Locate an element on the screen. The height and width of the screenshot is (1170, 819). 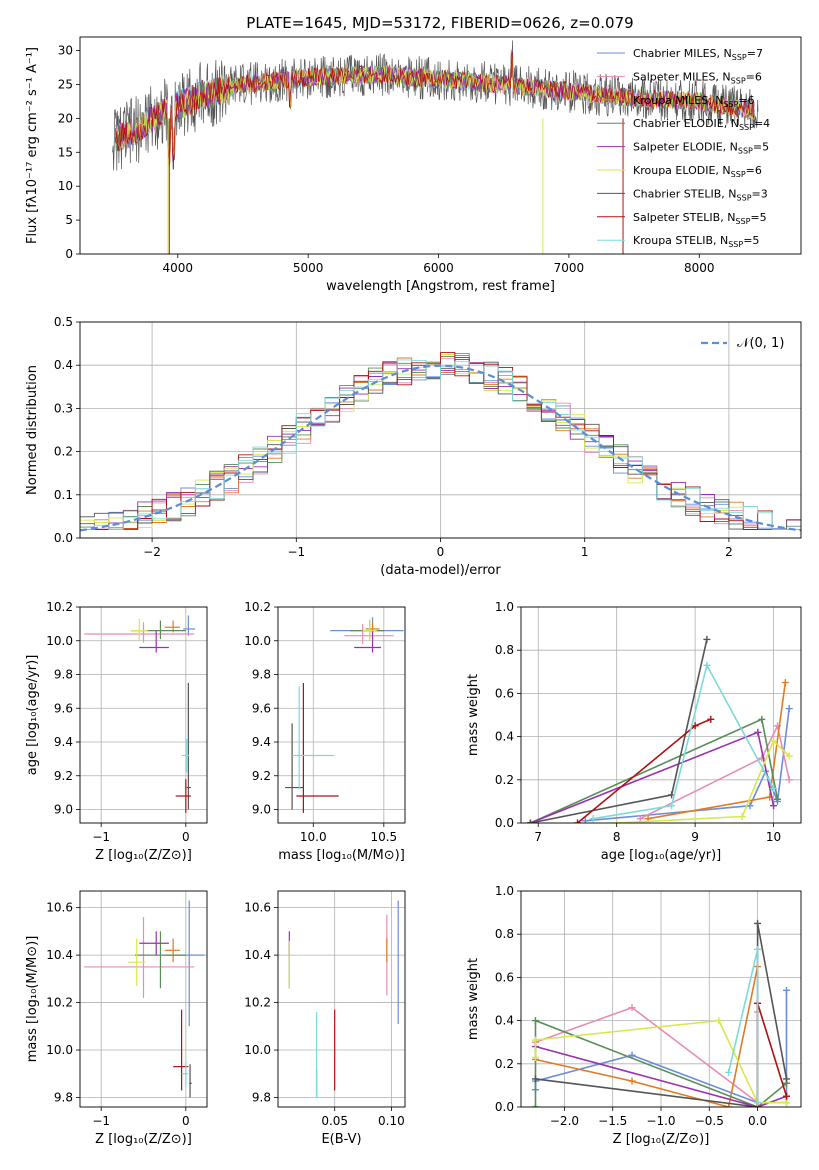
y-tick-label: 10 is located at coordinates (65, 186).